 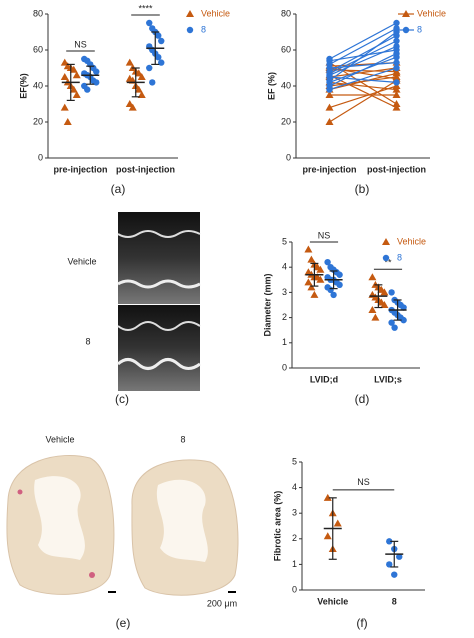 I want to click on y-axis-label: Diameter (mm), so click(x=267, y=304).